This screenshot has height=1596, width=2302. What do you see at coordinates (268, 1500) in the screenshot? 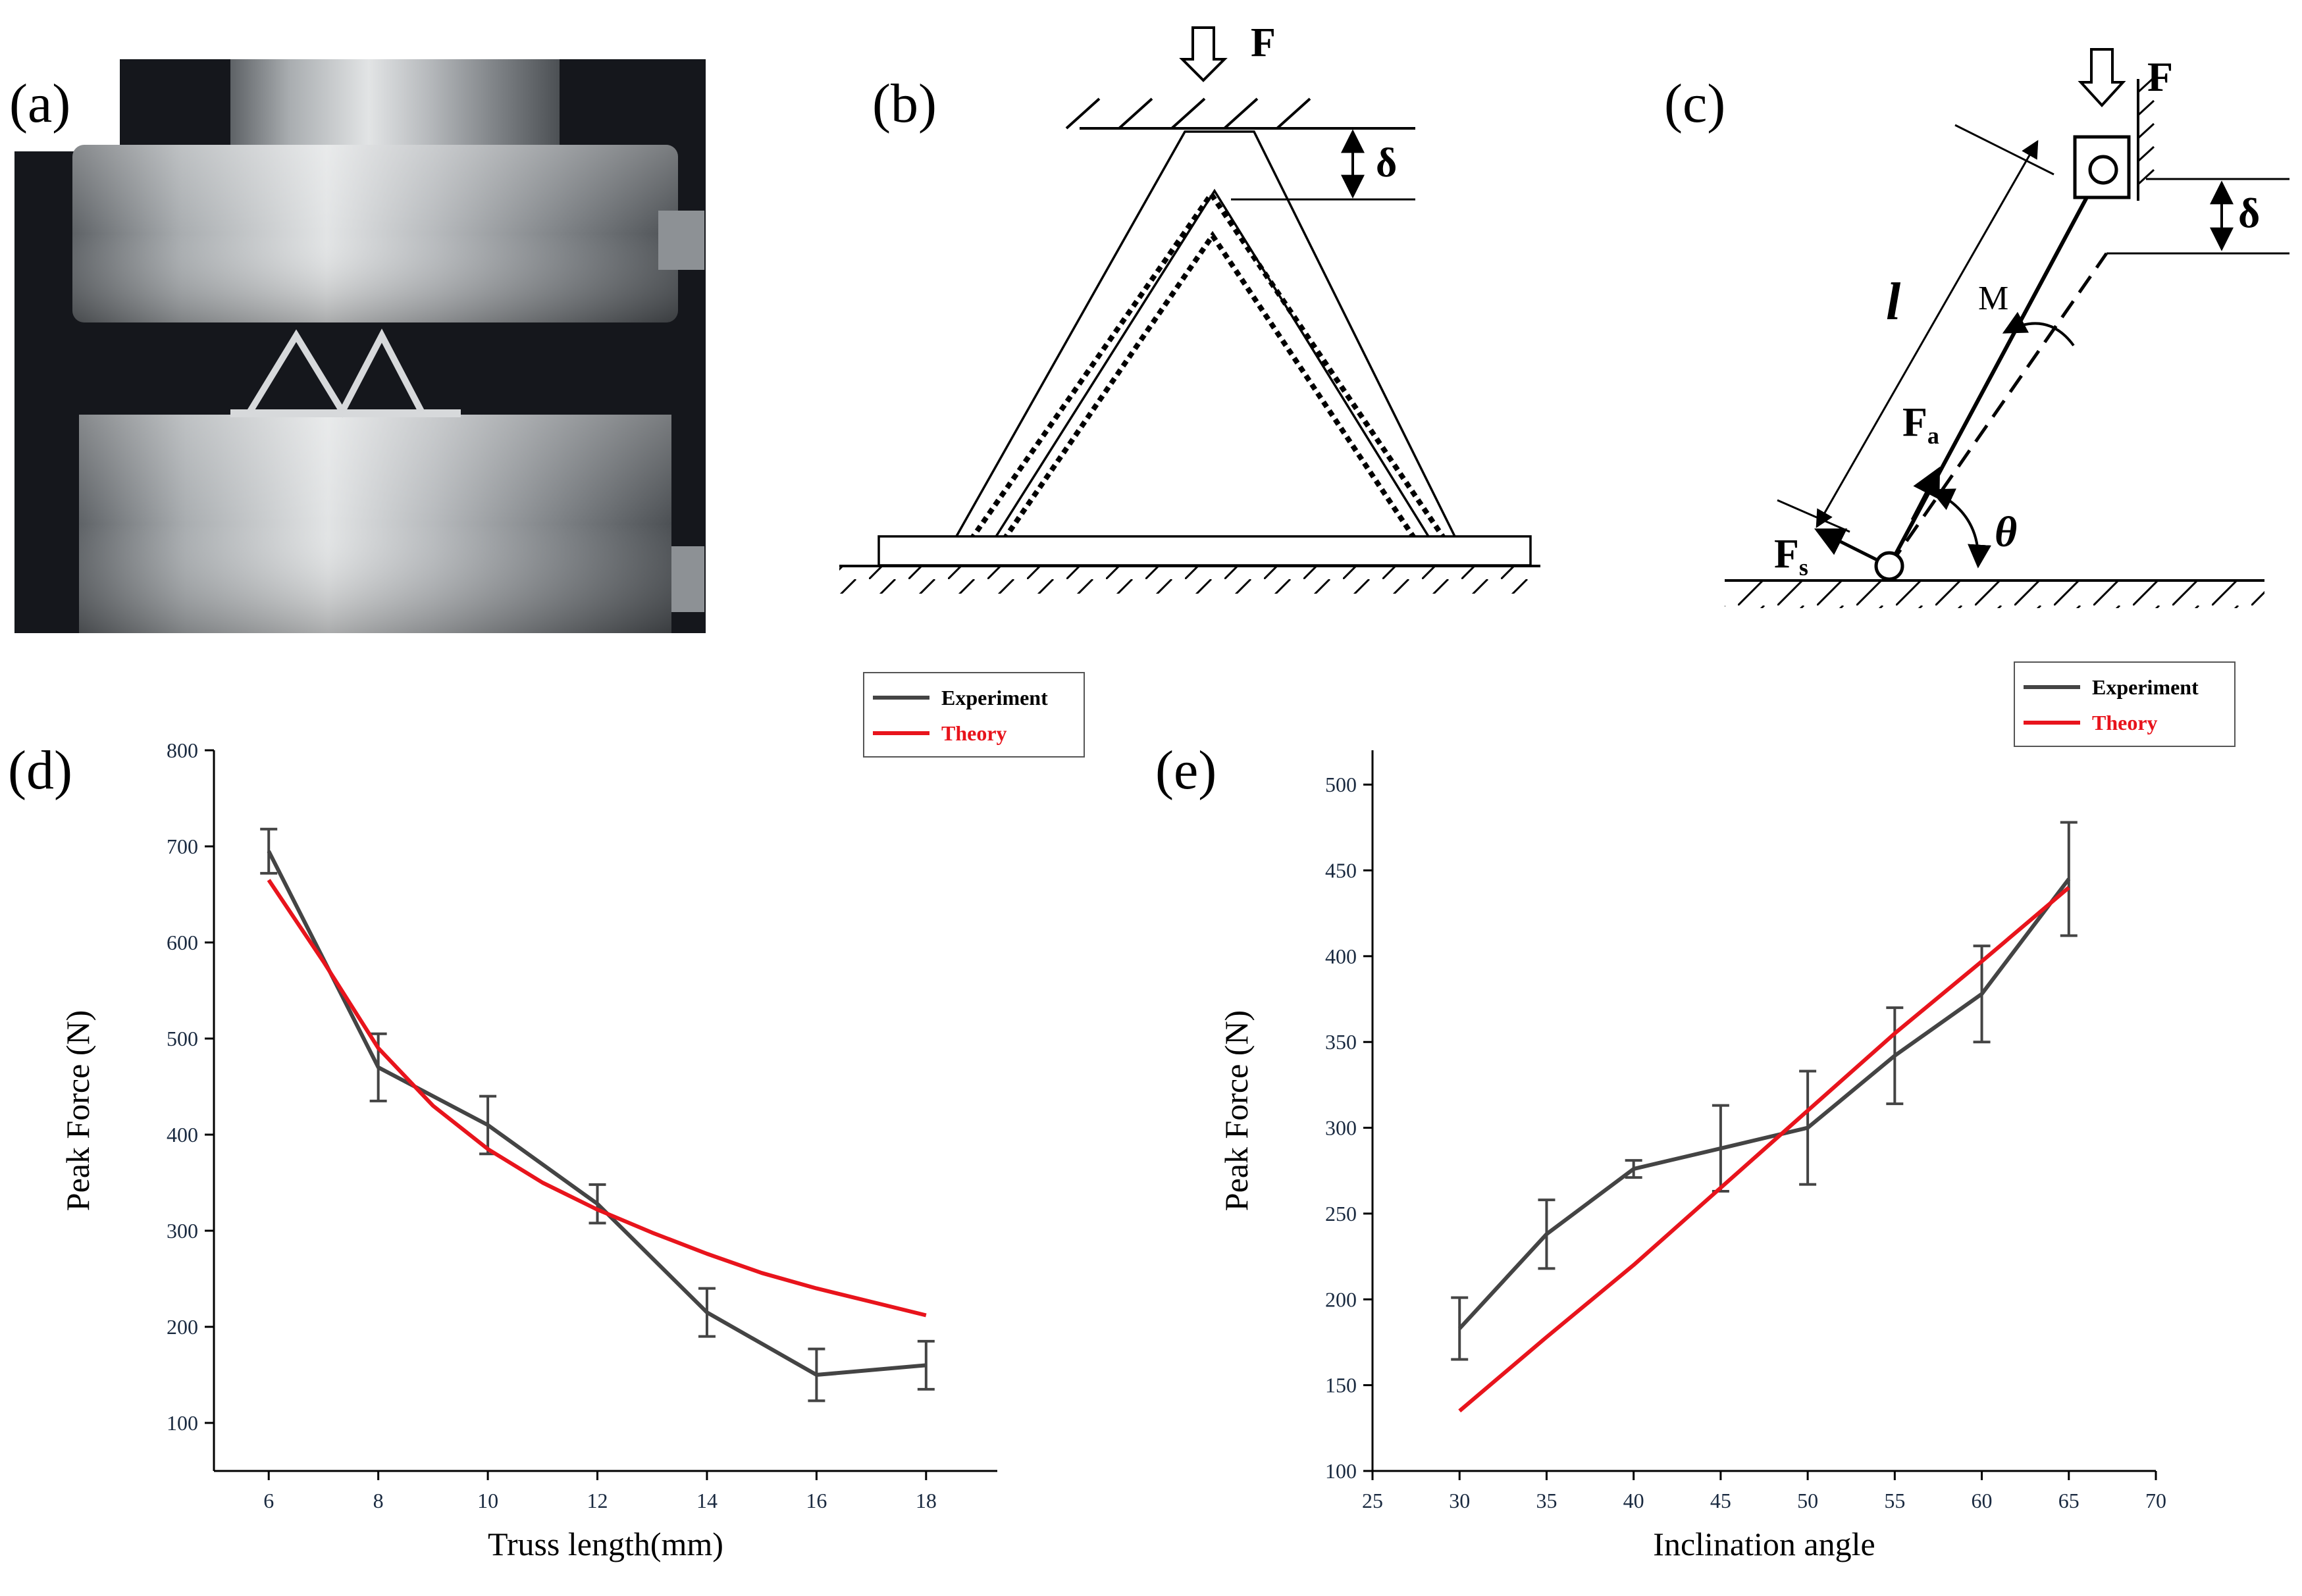
I see `x-tick-label: 6` at bounding box center [268, 1500].